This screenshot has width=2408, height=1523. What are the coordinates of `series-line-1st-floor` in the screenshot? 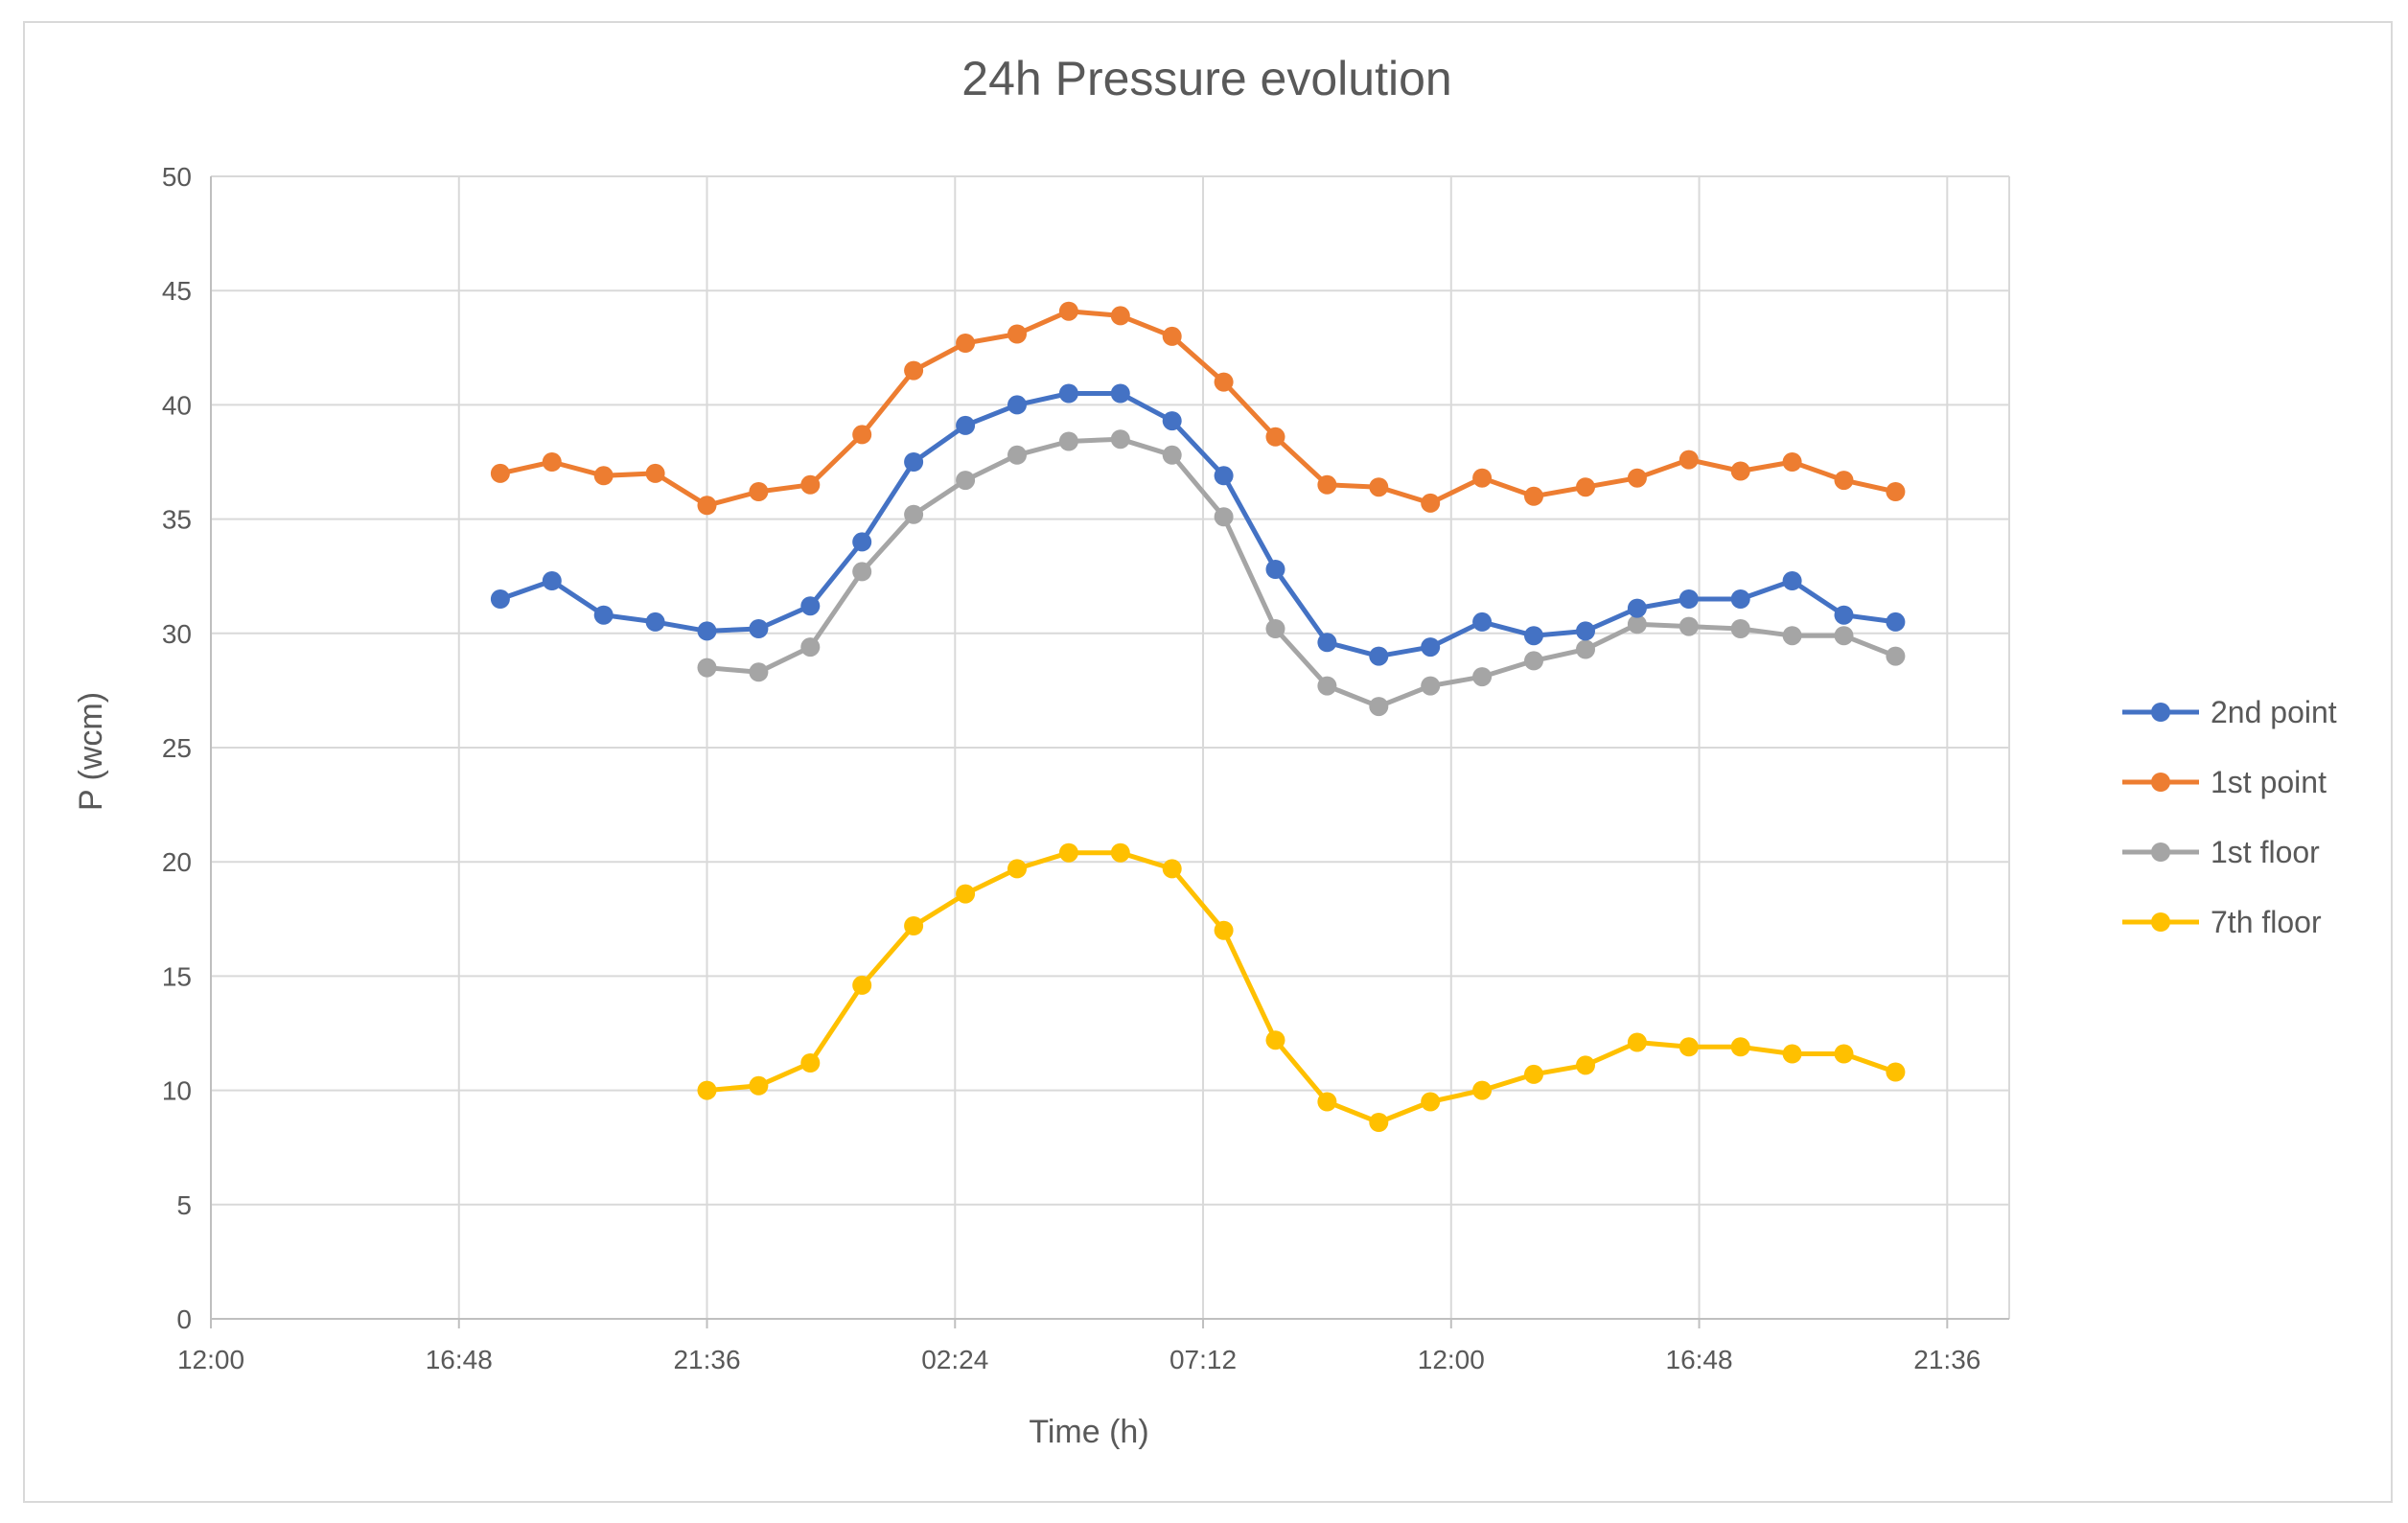 It's located at (1301, 572).